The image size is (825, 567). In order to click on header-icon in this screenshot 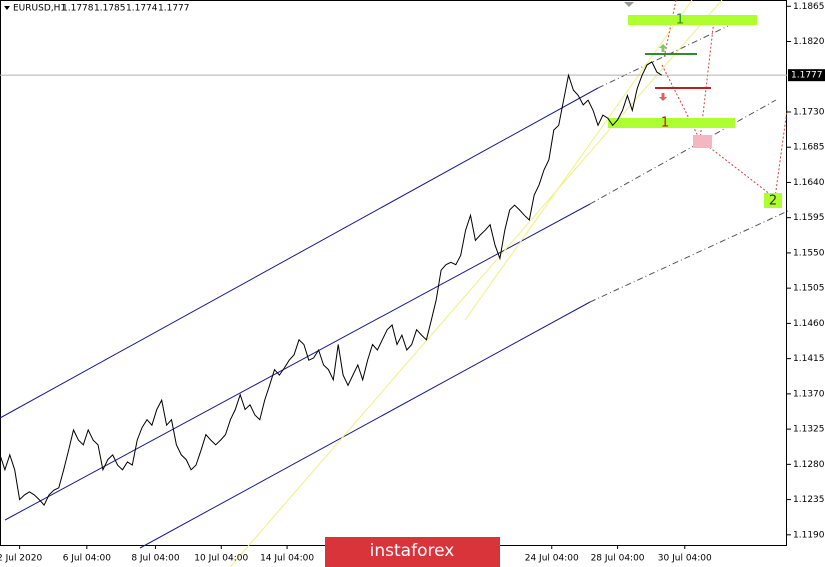, I will do `click(7, 8)`.